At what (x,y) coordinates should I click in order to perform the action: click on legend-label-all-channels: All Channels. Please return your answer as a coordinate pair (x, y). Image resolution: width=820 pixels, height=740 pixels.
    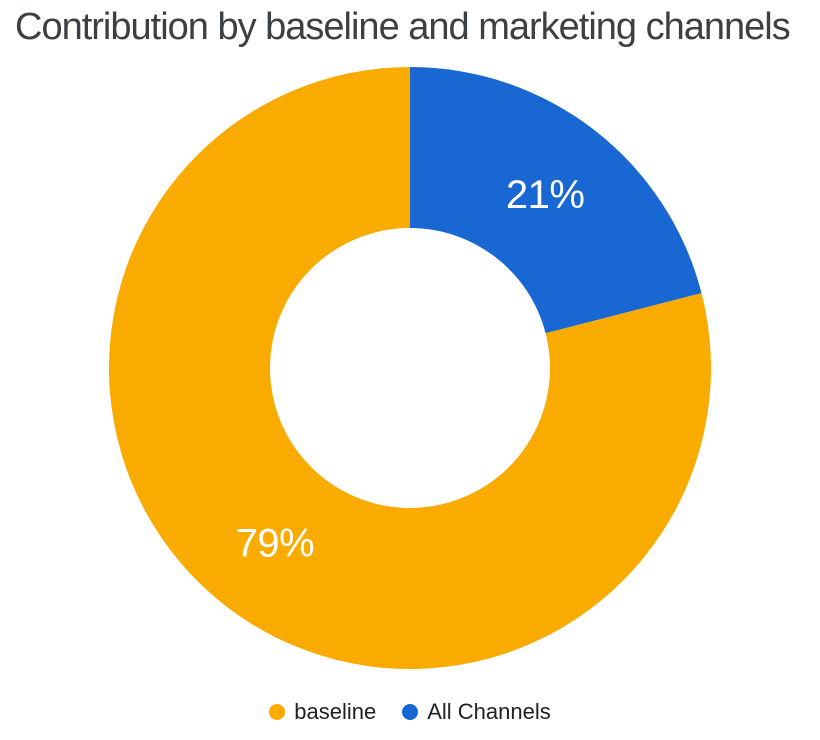
    Looking at the image, I should click on (489, 711).